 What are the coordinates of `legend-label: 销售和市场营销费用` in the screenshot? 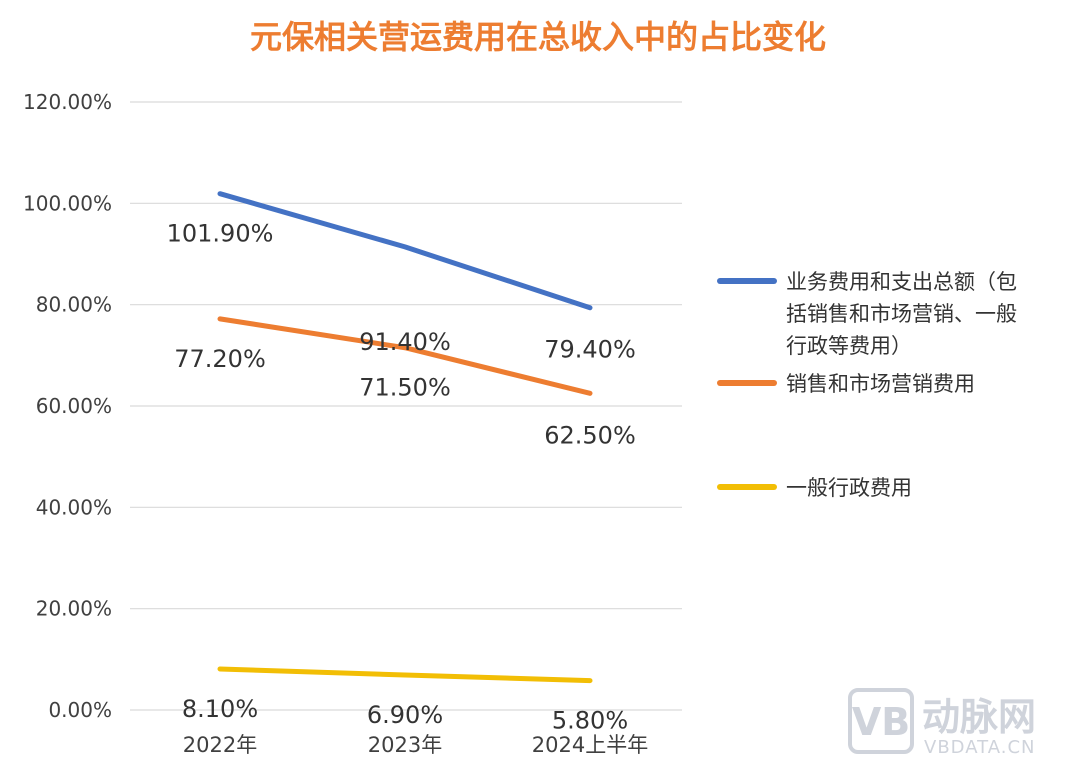 It's located at (880, 384).